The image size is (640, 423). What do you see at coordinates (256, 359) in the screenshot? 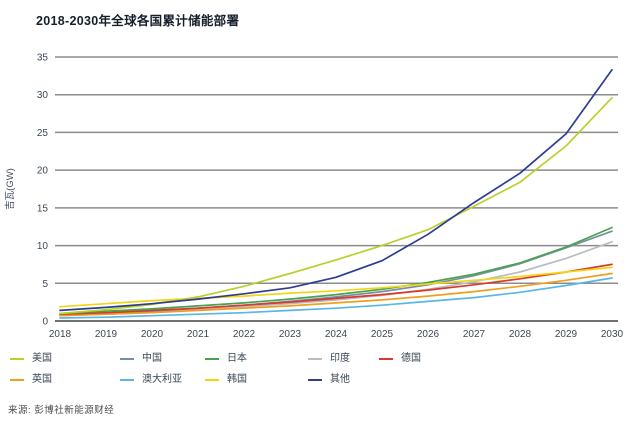
I see `legend-item-日本: 日本` at bounding box center [256, 359].